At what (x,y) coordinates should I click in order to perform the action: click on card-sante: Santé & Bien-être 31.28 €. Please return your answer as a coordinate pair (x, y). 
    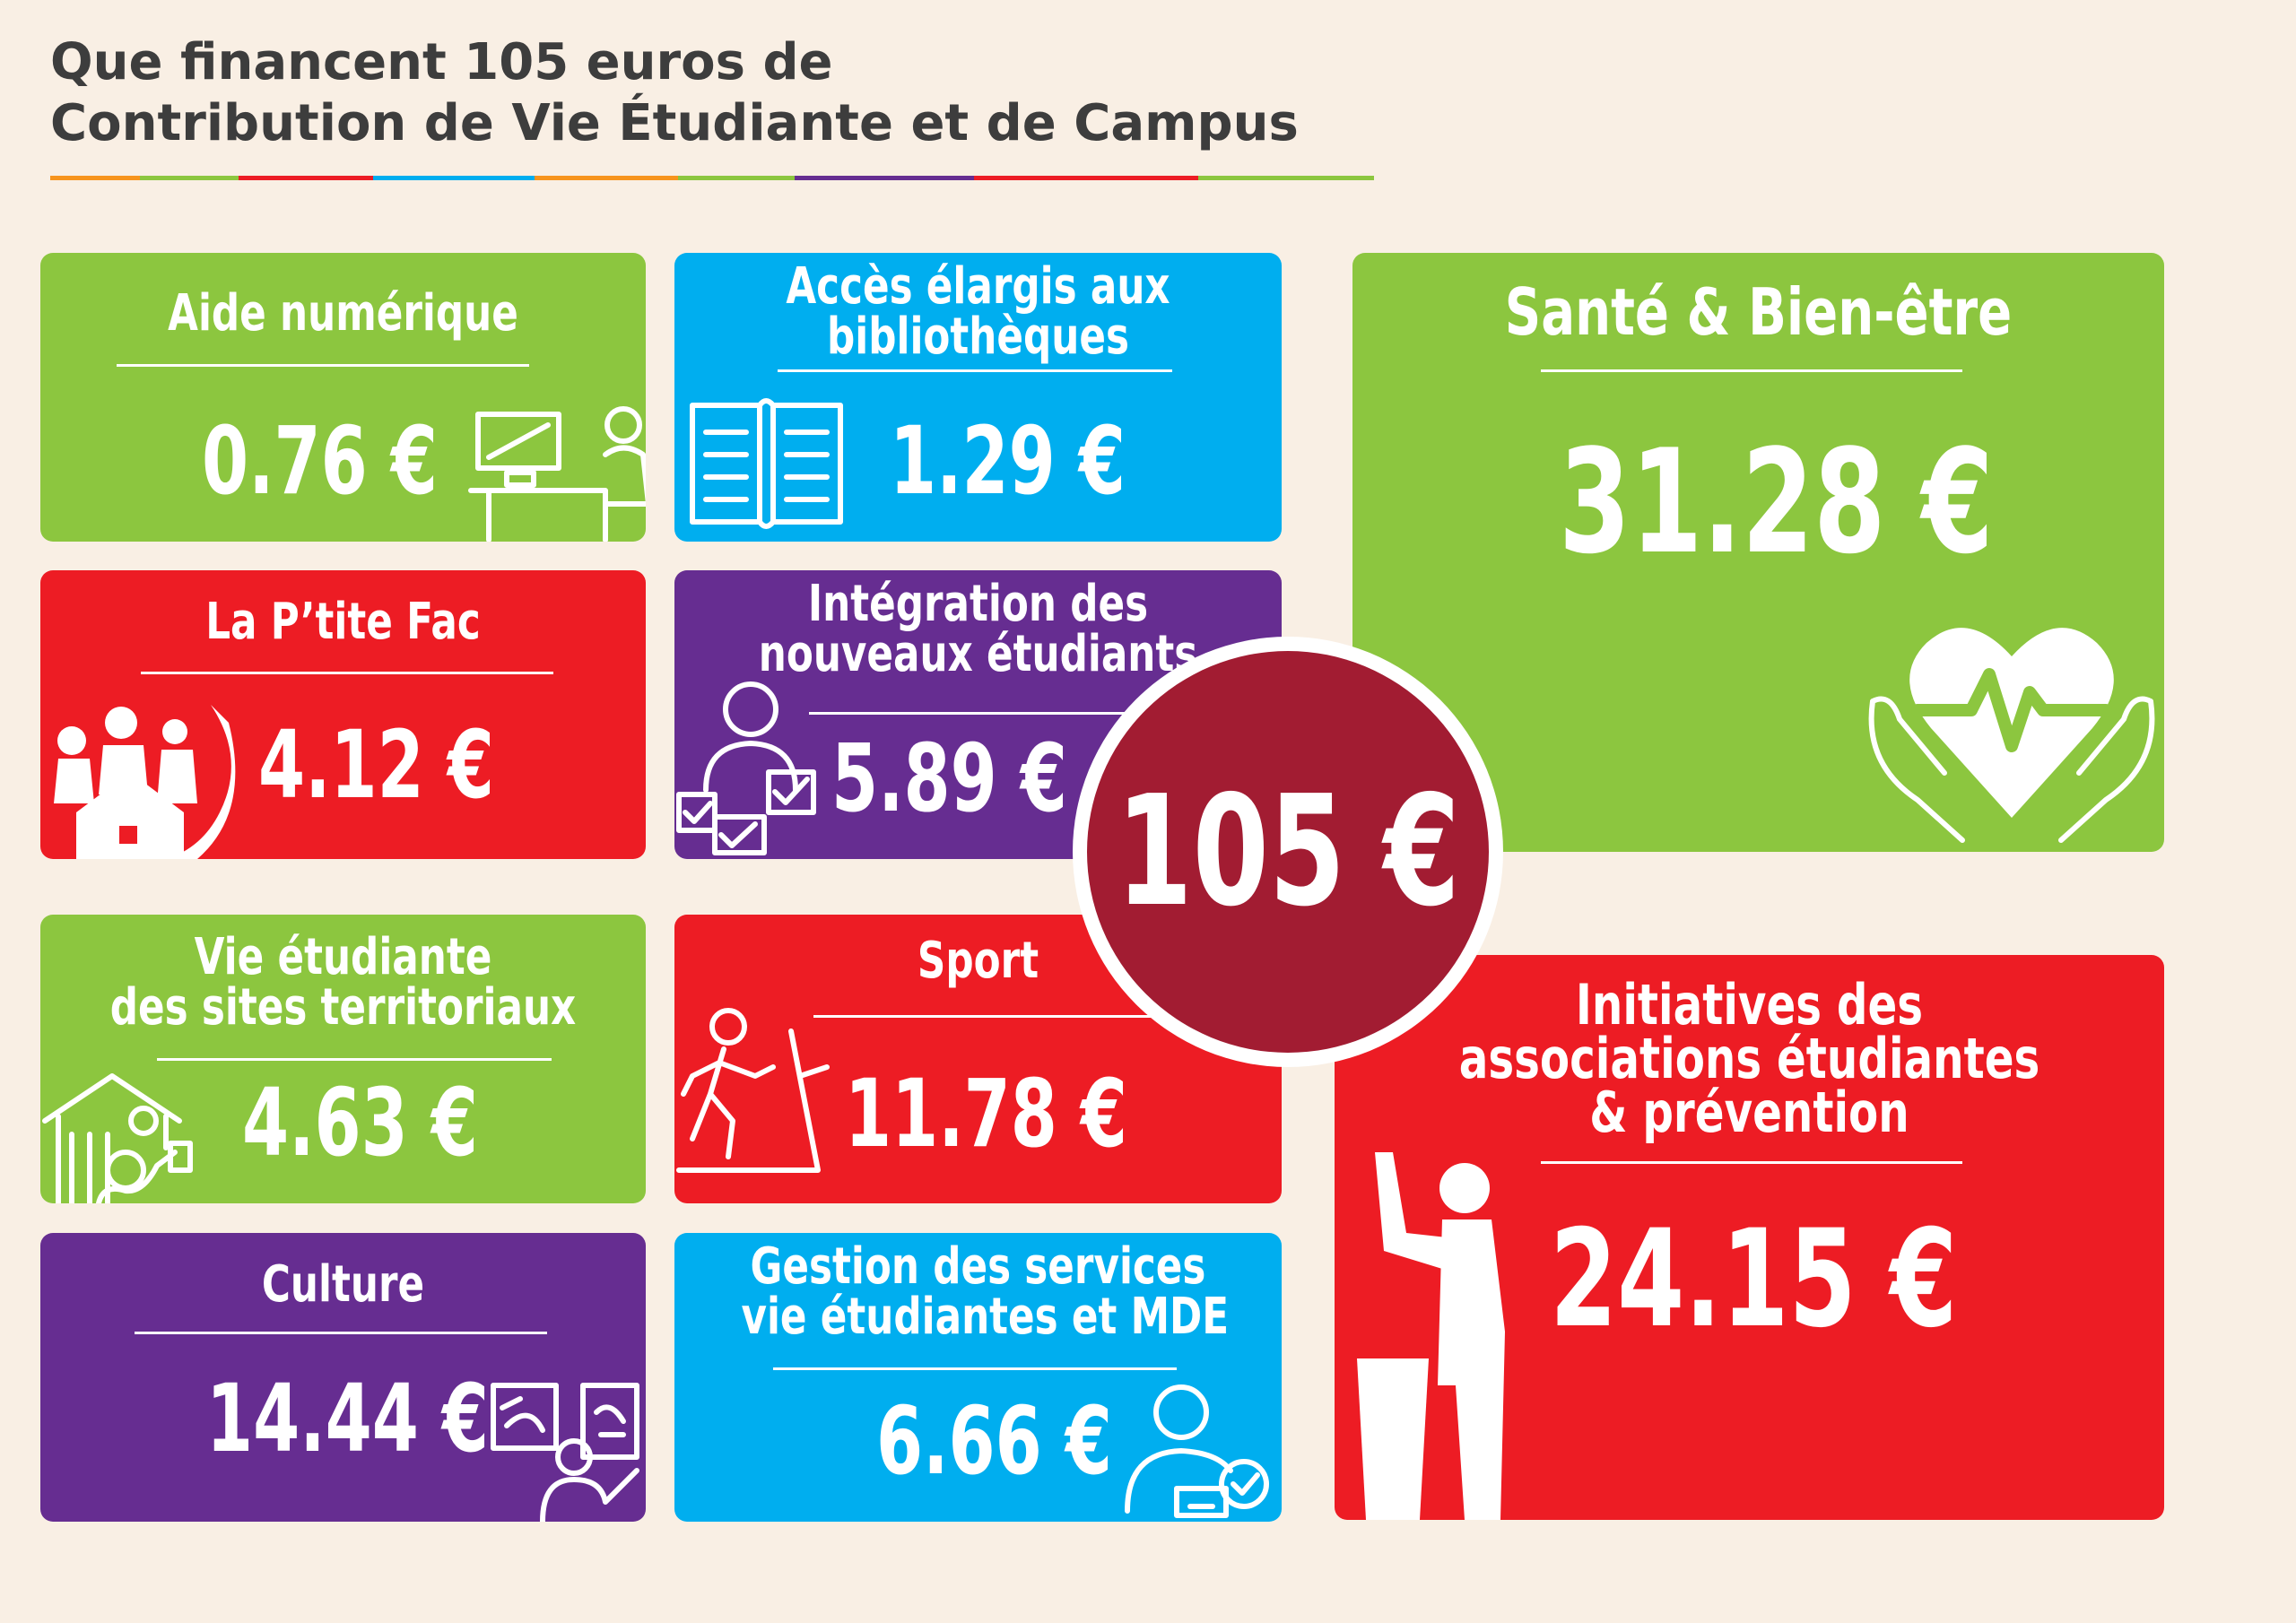
    Looking at the image, I should click on (1758, 552).